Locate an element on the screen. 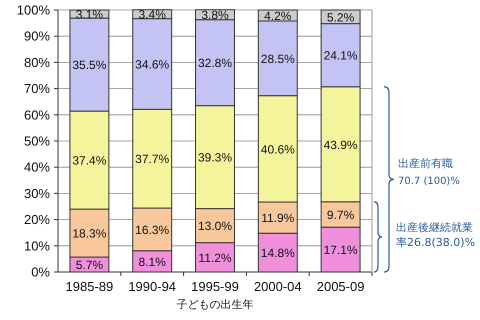  data-label: 16.3% is located at coordinates (152, 229).